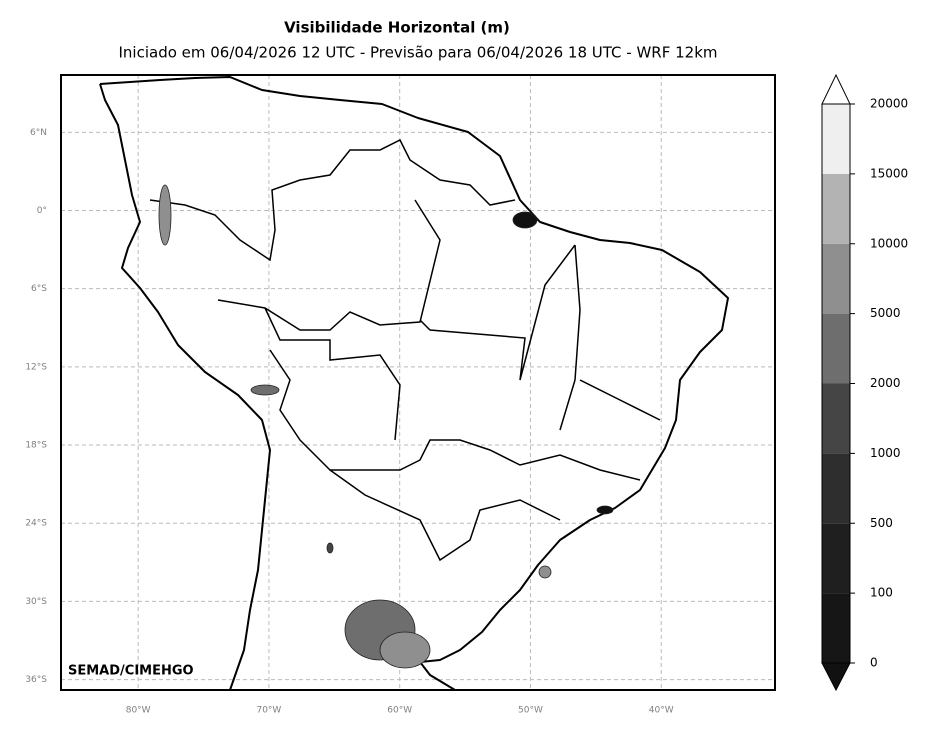 This screenshot has height=735, width=932. I want to click on northern-border, so click(332, 200).